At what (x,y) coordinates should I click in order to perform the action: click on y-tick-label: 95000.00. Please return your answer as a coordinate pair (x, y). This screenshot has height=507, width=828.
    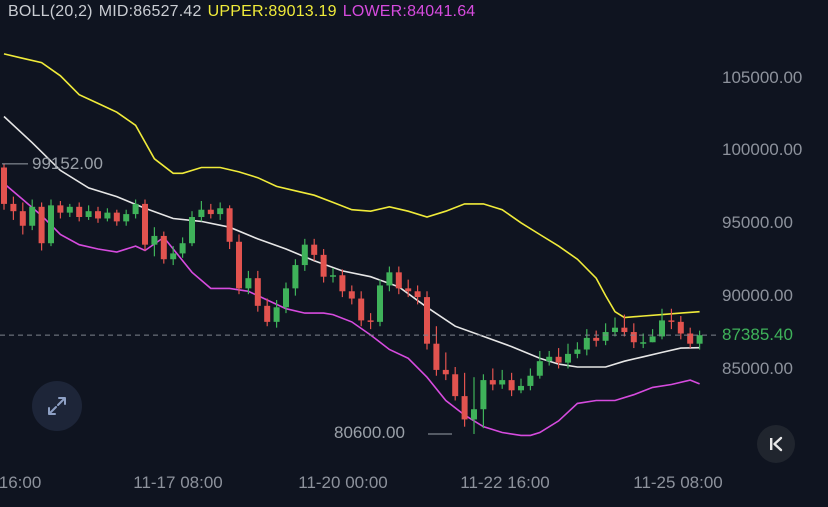
    Looking at the image, I should click on (757, 223).